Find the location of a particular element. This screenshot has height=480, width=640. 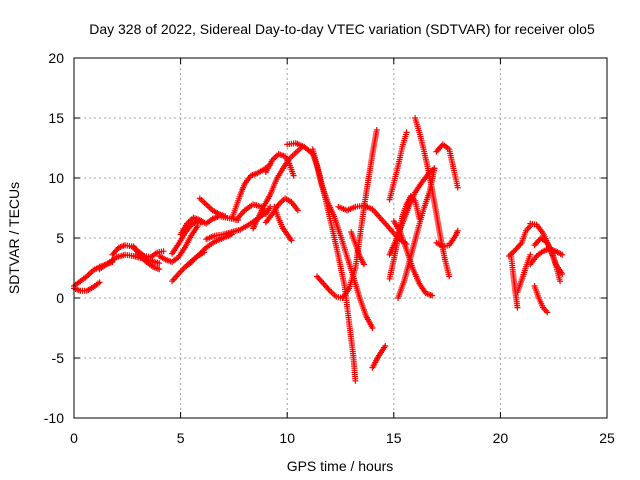

y-tick-label: 0 is located at coordinates (60, 298).